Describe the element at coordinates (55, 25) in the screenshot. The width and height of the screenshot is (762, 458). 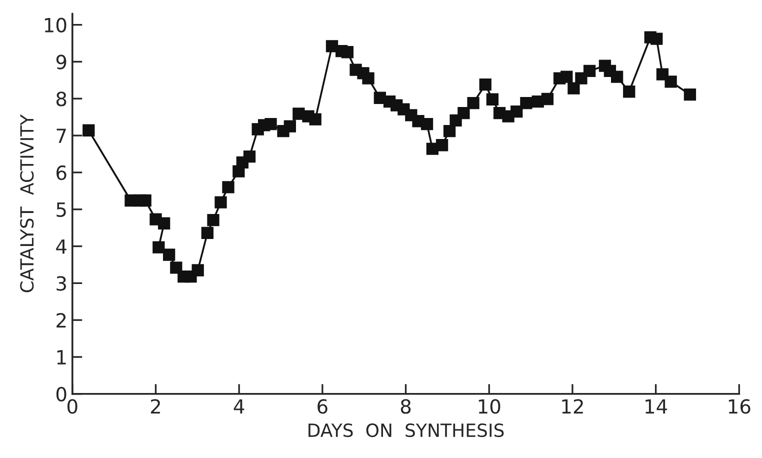
I see `y-tick-label: 10` at that location.